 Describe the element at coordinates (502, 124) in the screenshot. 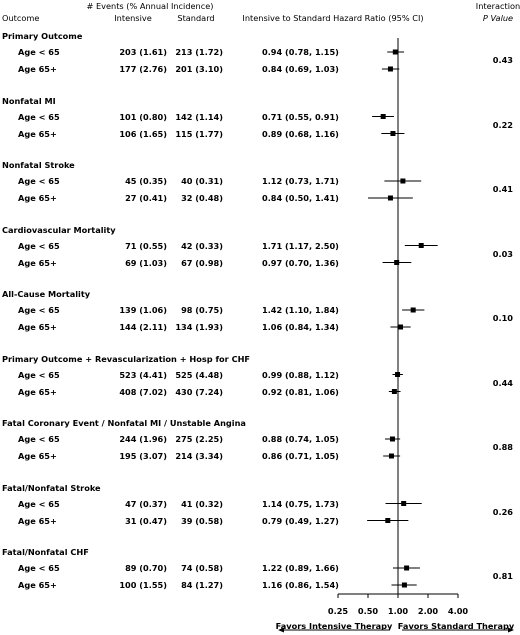

I see `interaction-p-value: 0.22` at that location.